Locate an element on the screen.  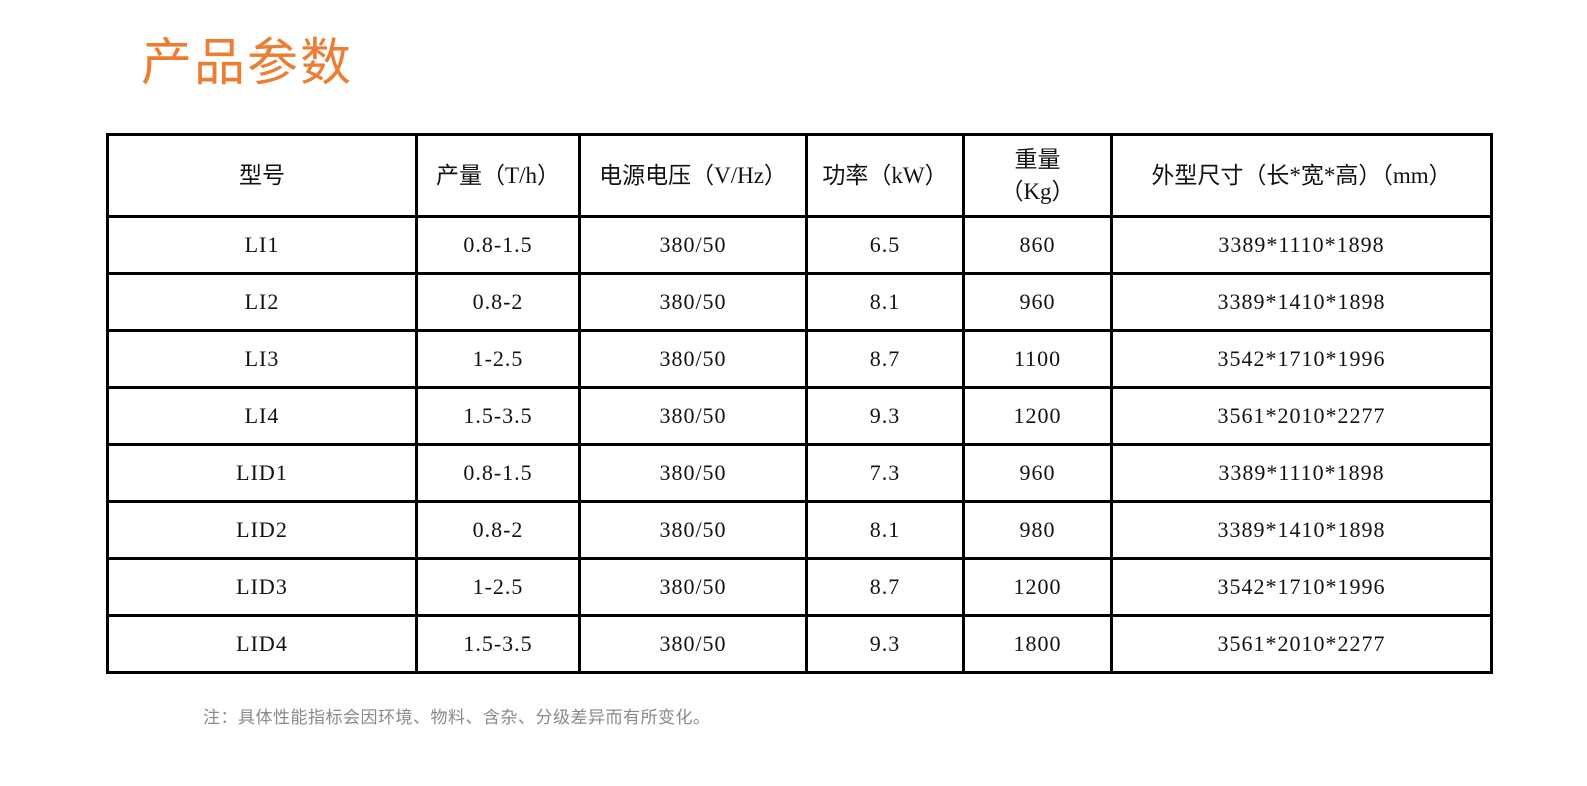
table-row: LID2 0.8-2 380/50 8.1 980 3389*1410*1898 is located at coordinates (799, 530).